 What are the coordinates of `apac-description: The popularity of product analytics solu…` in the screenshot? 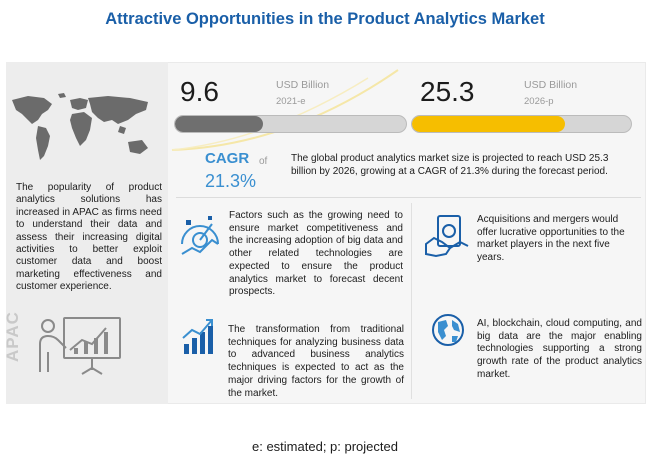 It's located at (89, 237).